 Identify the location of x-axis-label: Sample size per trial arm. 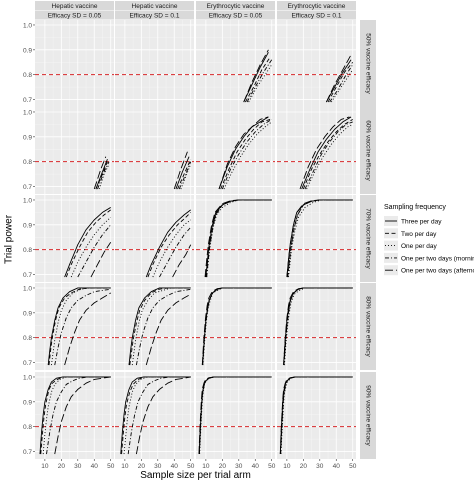
(195, 475).